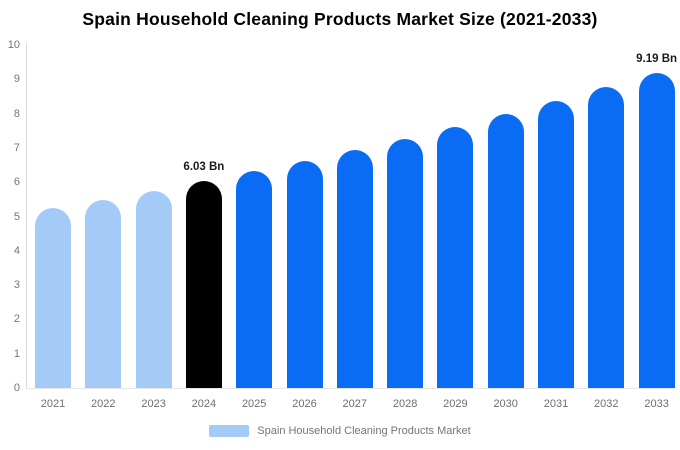 The height and width of the screenshot is (450, 680). Describe the element at coordinates (556, 244) in the screenshot. I see `bar-2031` at that location.